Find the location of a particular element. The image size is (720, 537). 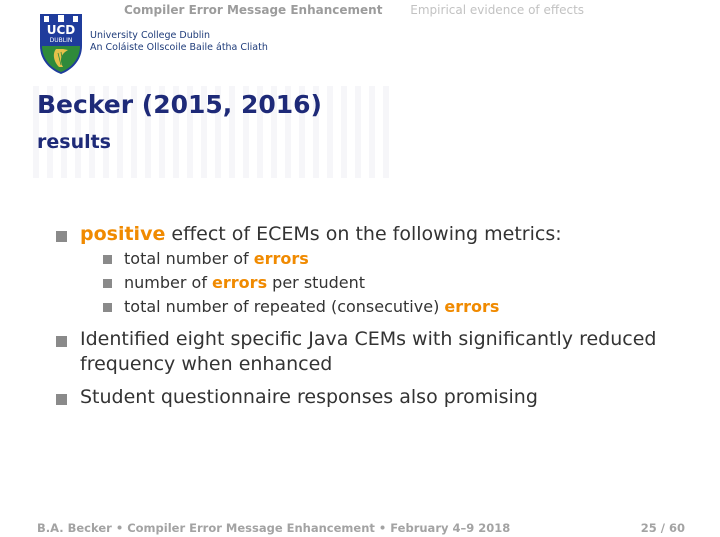

slide-title: Becker (2015, 2016) is located at coordinates (179, 104).